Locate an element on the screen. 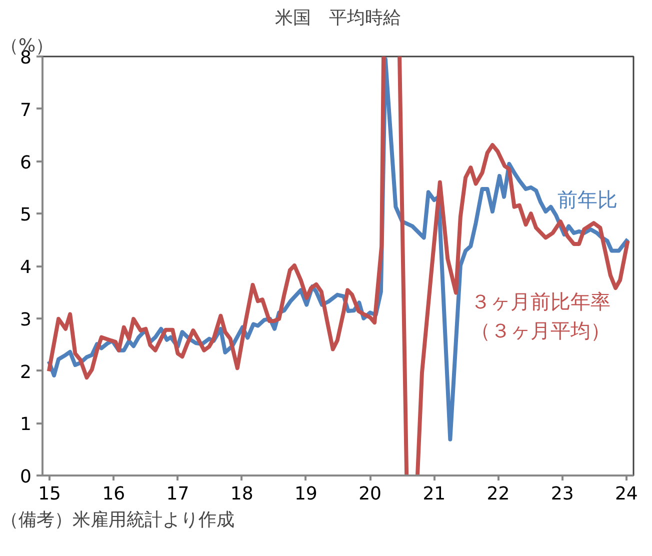 This screenshot has width=652, height=556. y-tick-label: 4 is located at coordinates (26, 267).